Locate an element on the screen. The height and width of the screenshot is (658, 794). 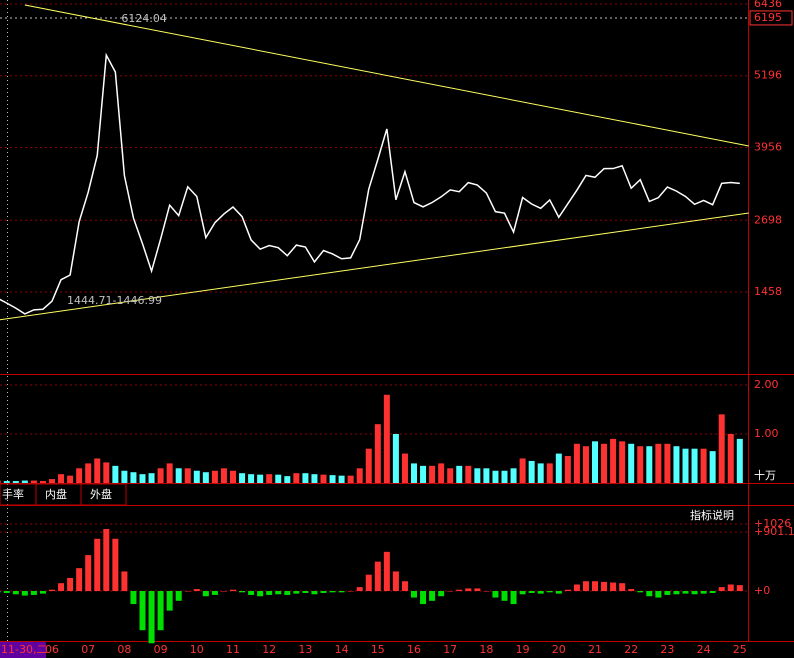
reference-label: 6195 is located at coordinates (768, 17).